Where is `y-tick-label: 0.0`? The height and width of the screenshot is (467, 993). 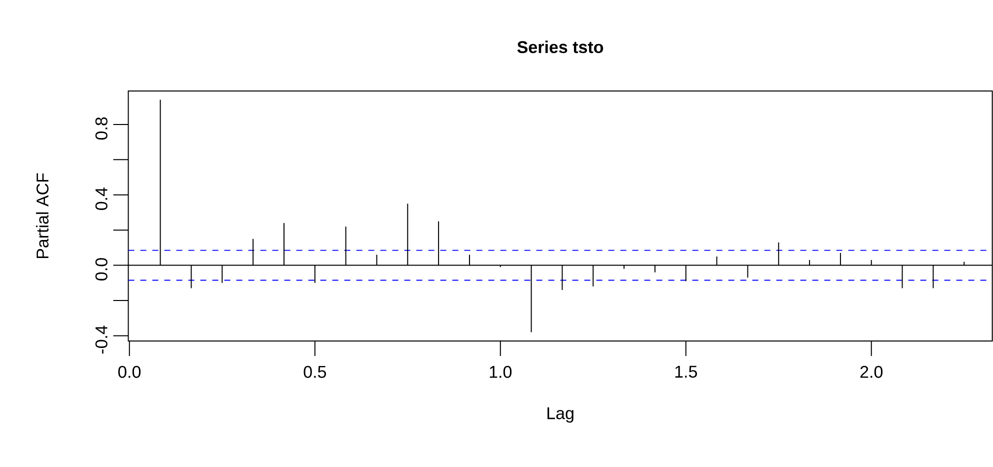 y-tick-label: 0.0 is located at coordinates (101, 269).